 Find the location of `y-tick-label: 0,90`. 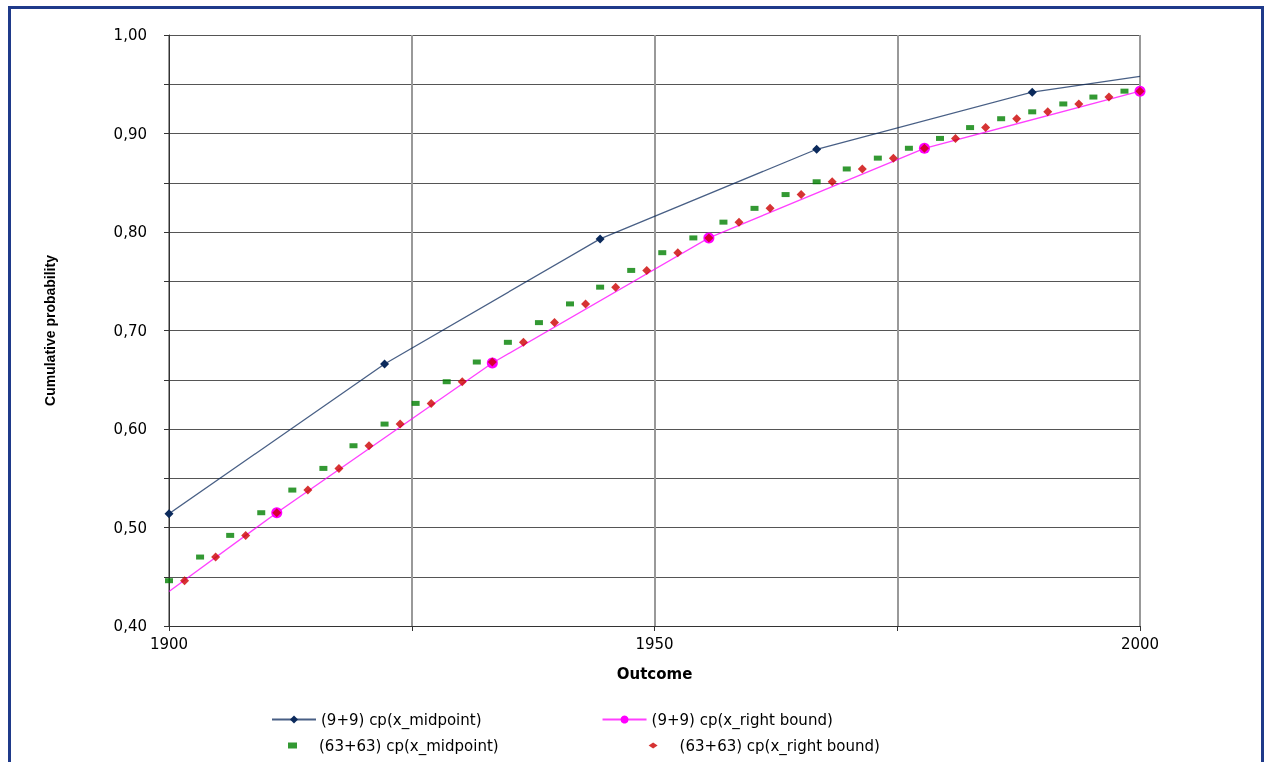

y-tick-label: 0,90 is located at coordinates (130, 133).